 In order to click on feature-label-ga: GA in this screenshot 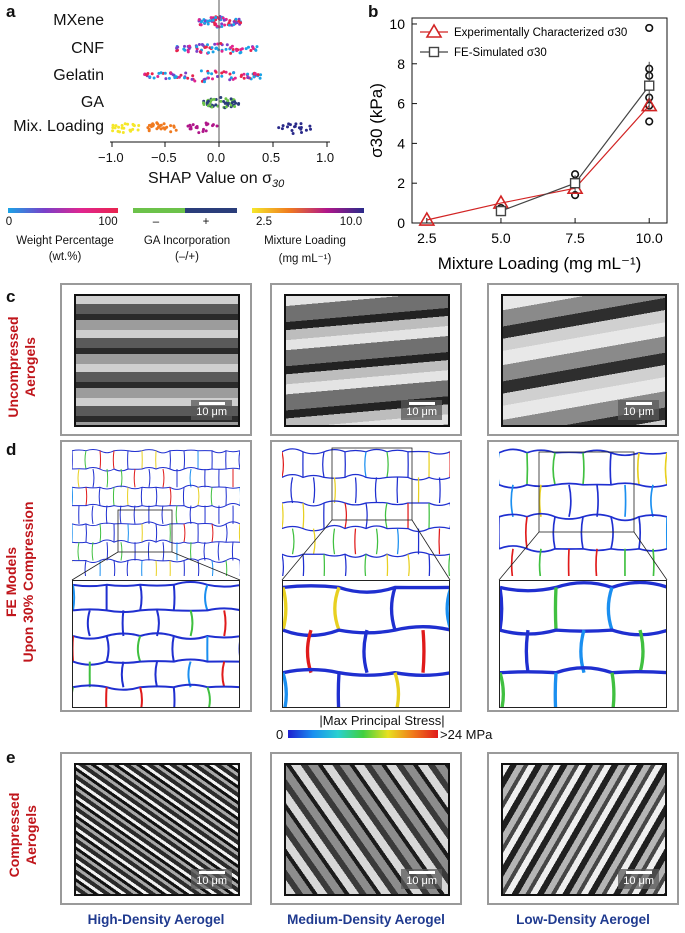, I will do `click(92, 102)`.